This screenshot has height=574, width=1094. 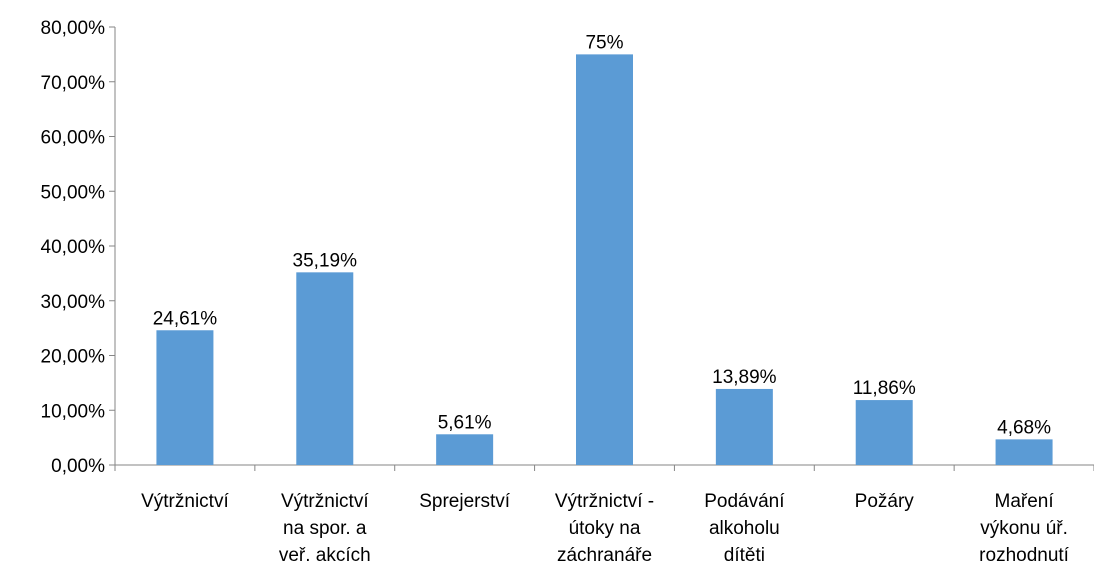 What do you see at coordinates (73, 192) in the screenshot?
I see `y-tick-label: 50,00%` at bounding box center [73, 192].